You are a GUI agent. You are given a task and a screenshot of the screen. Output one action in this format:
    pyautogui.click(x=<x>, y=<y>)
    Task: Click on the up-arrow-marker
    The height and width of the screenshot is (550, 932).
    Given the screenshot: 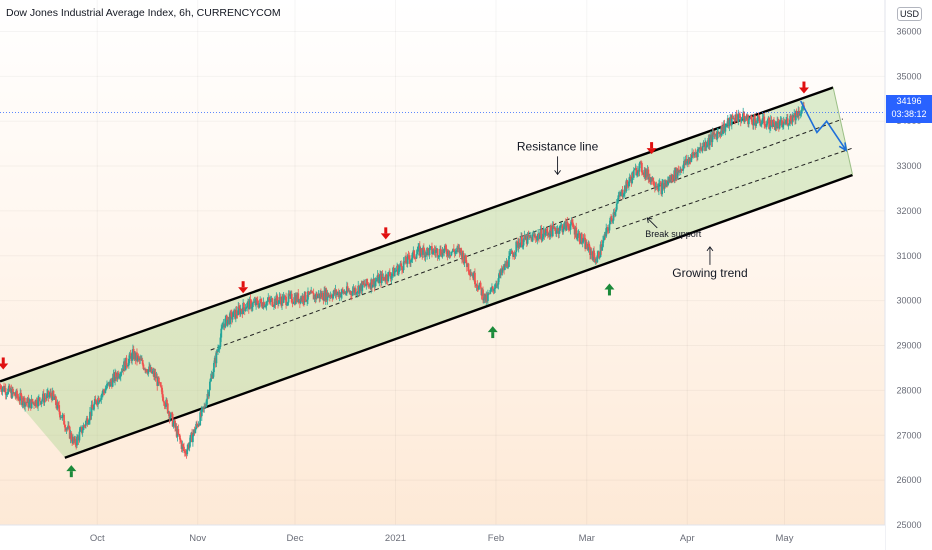 What is the action you would take?
    pyautogui.click(x=71, y=471)
    